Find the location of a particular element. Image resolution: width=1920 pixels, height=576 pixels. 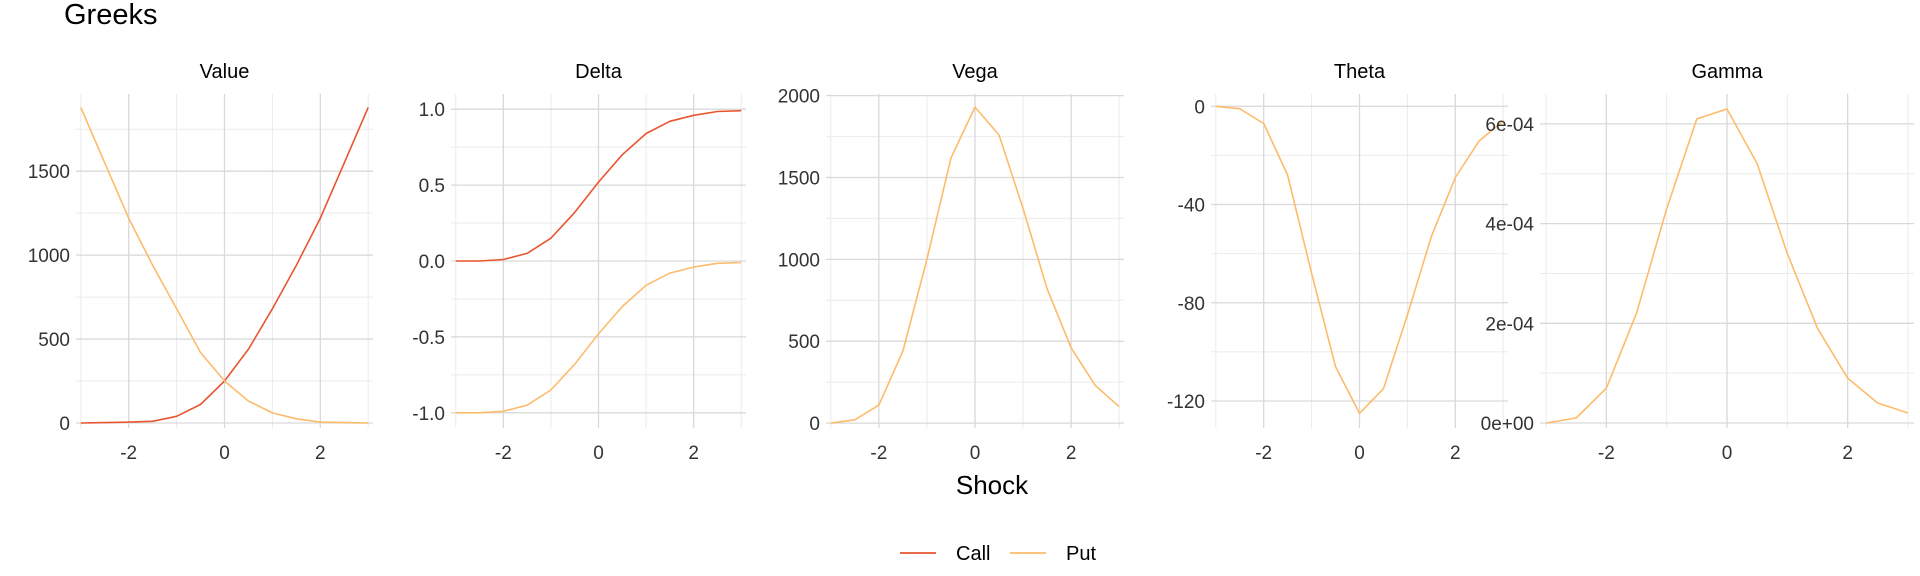

y-tick-label: -1.0 is located at coordinates (428, 414).